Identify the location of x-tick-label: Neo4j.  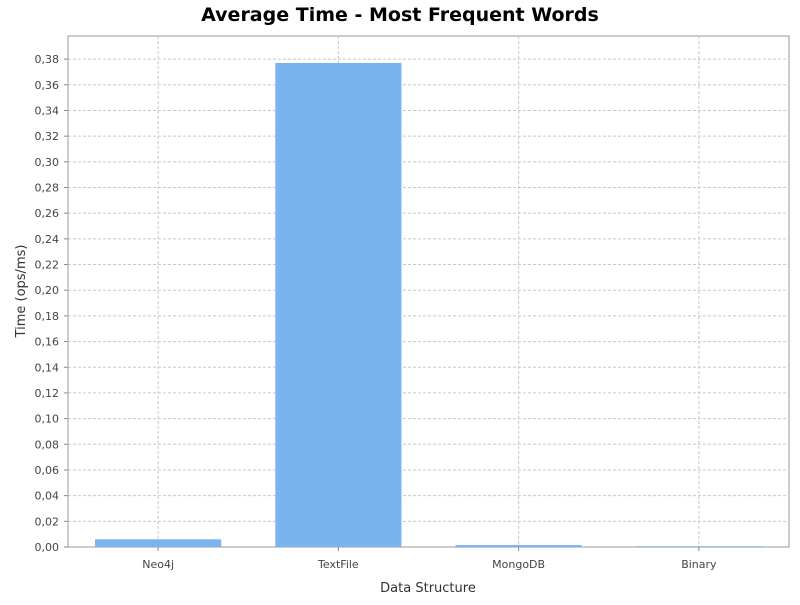
(158, 564).